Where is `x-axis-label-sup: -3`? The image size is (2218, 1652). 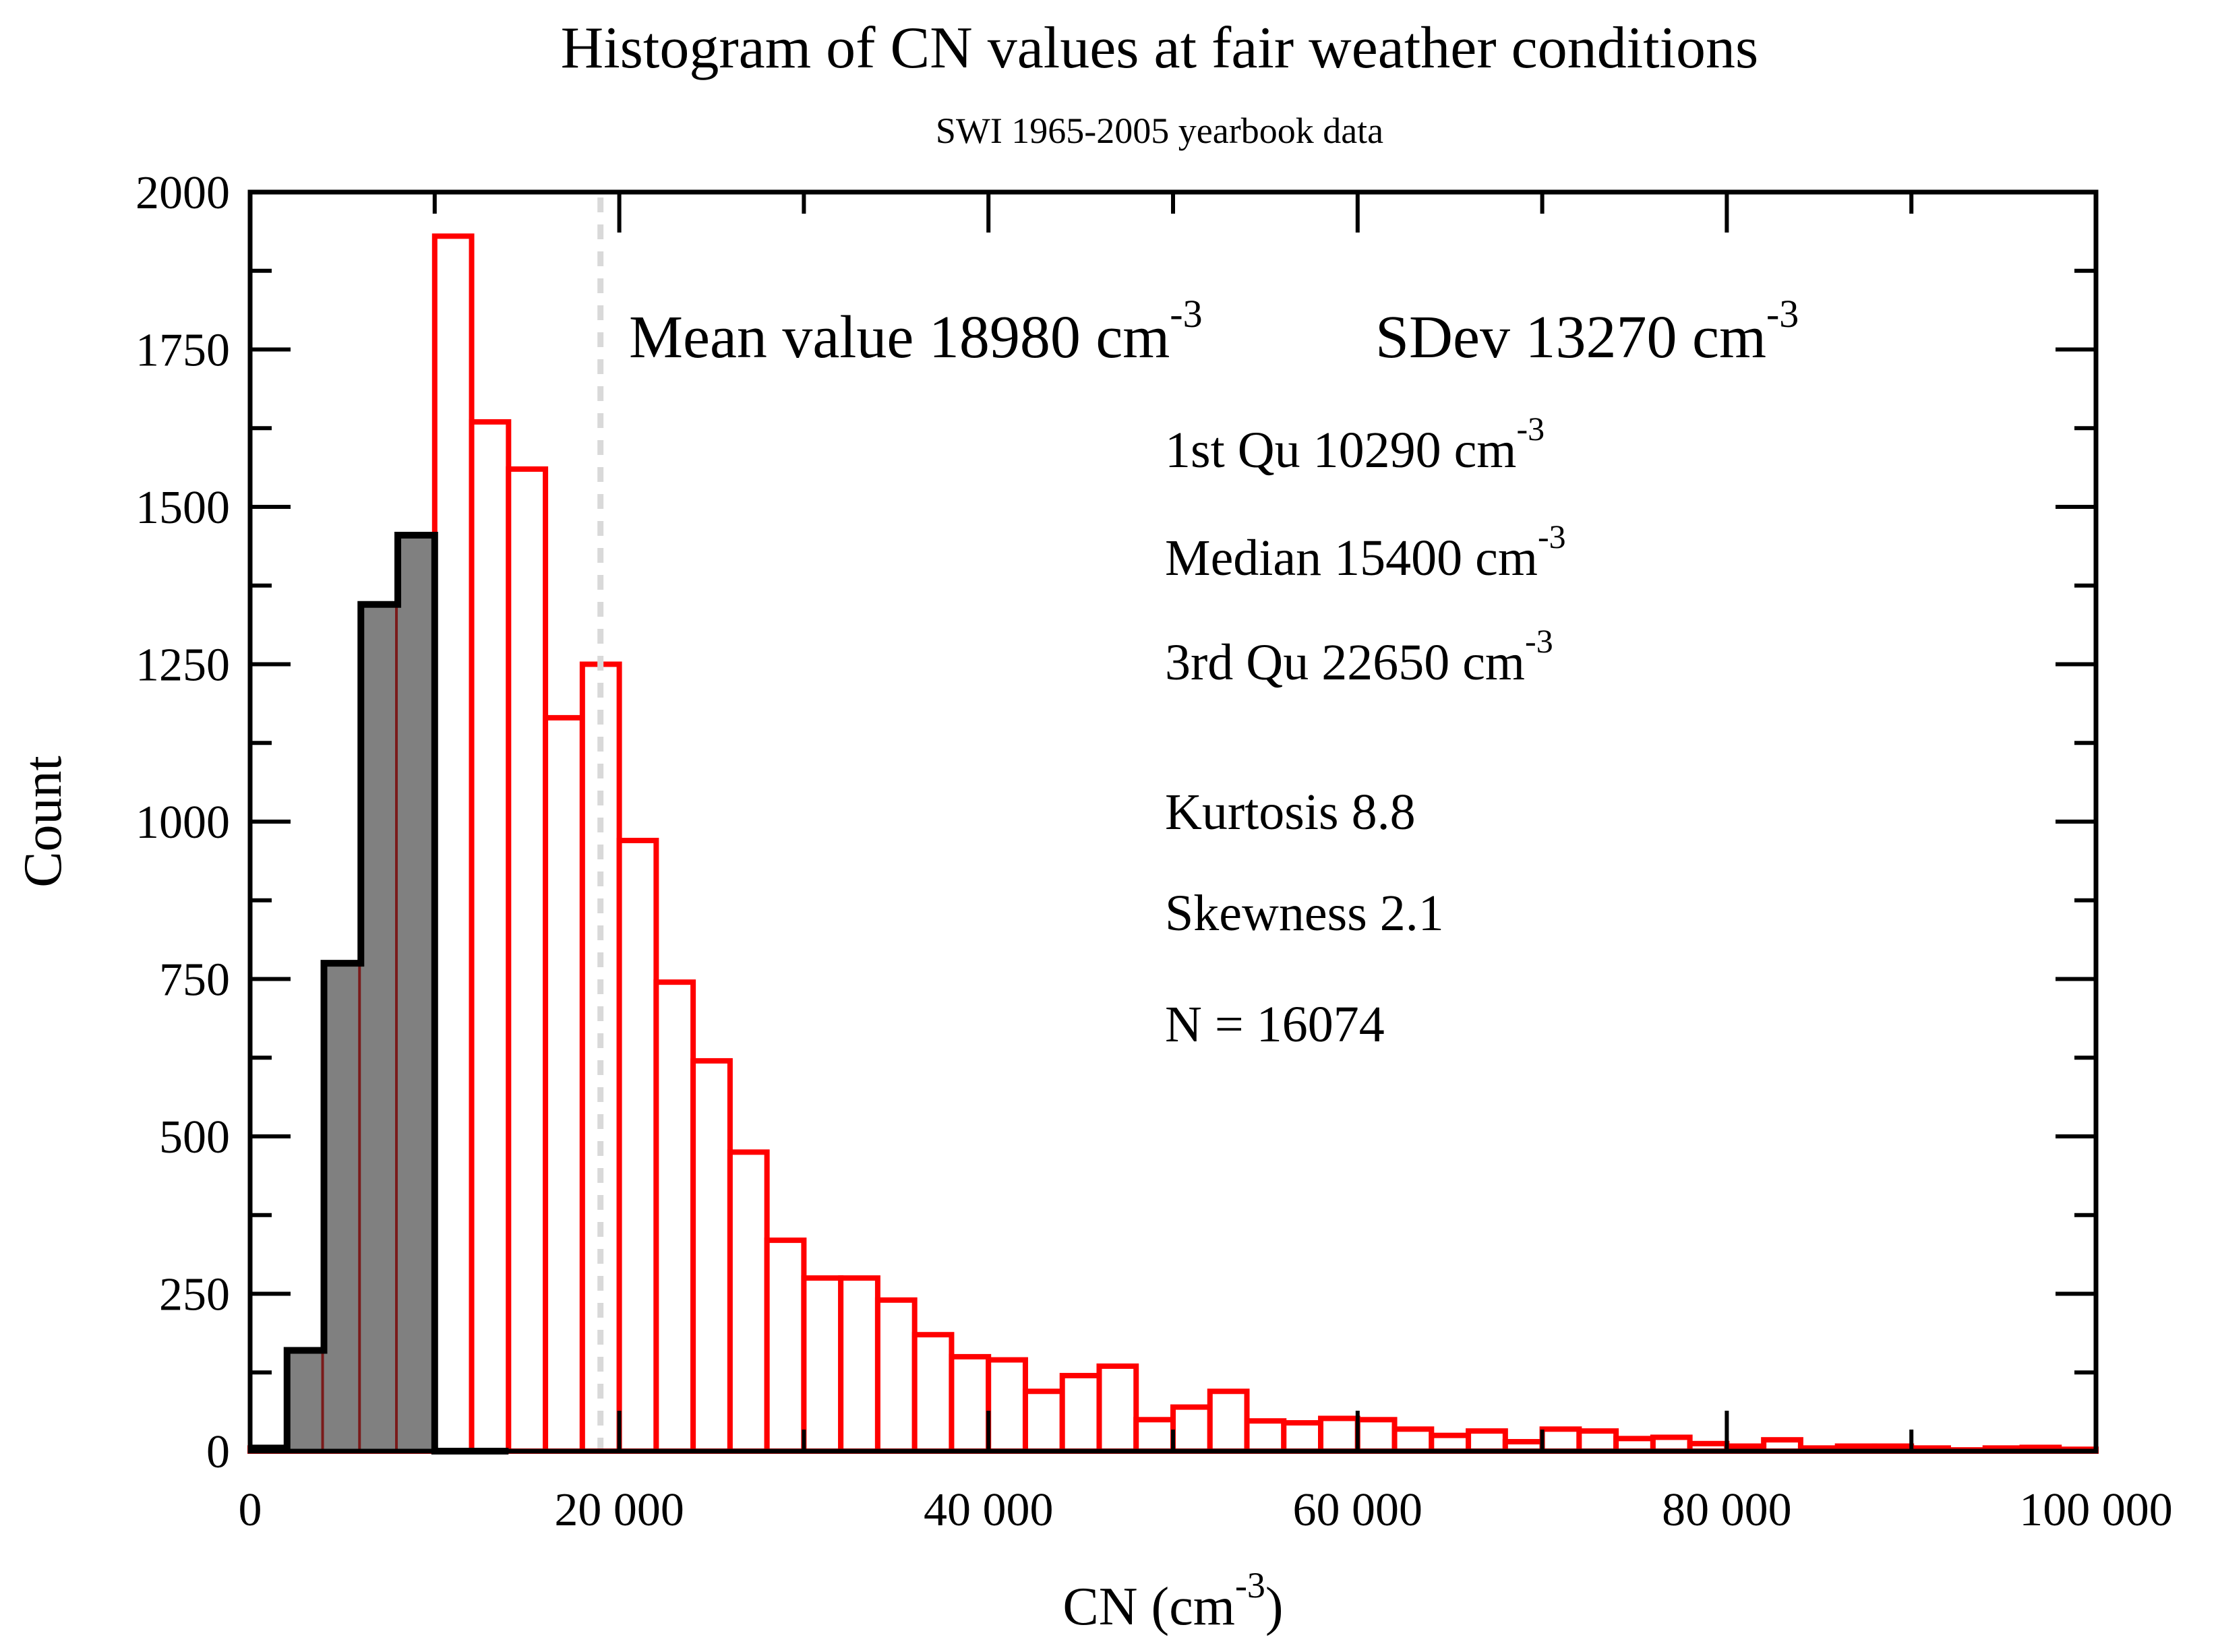
x-axis-label-sup: -3 is located at coordinates (1250, 1585).